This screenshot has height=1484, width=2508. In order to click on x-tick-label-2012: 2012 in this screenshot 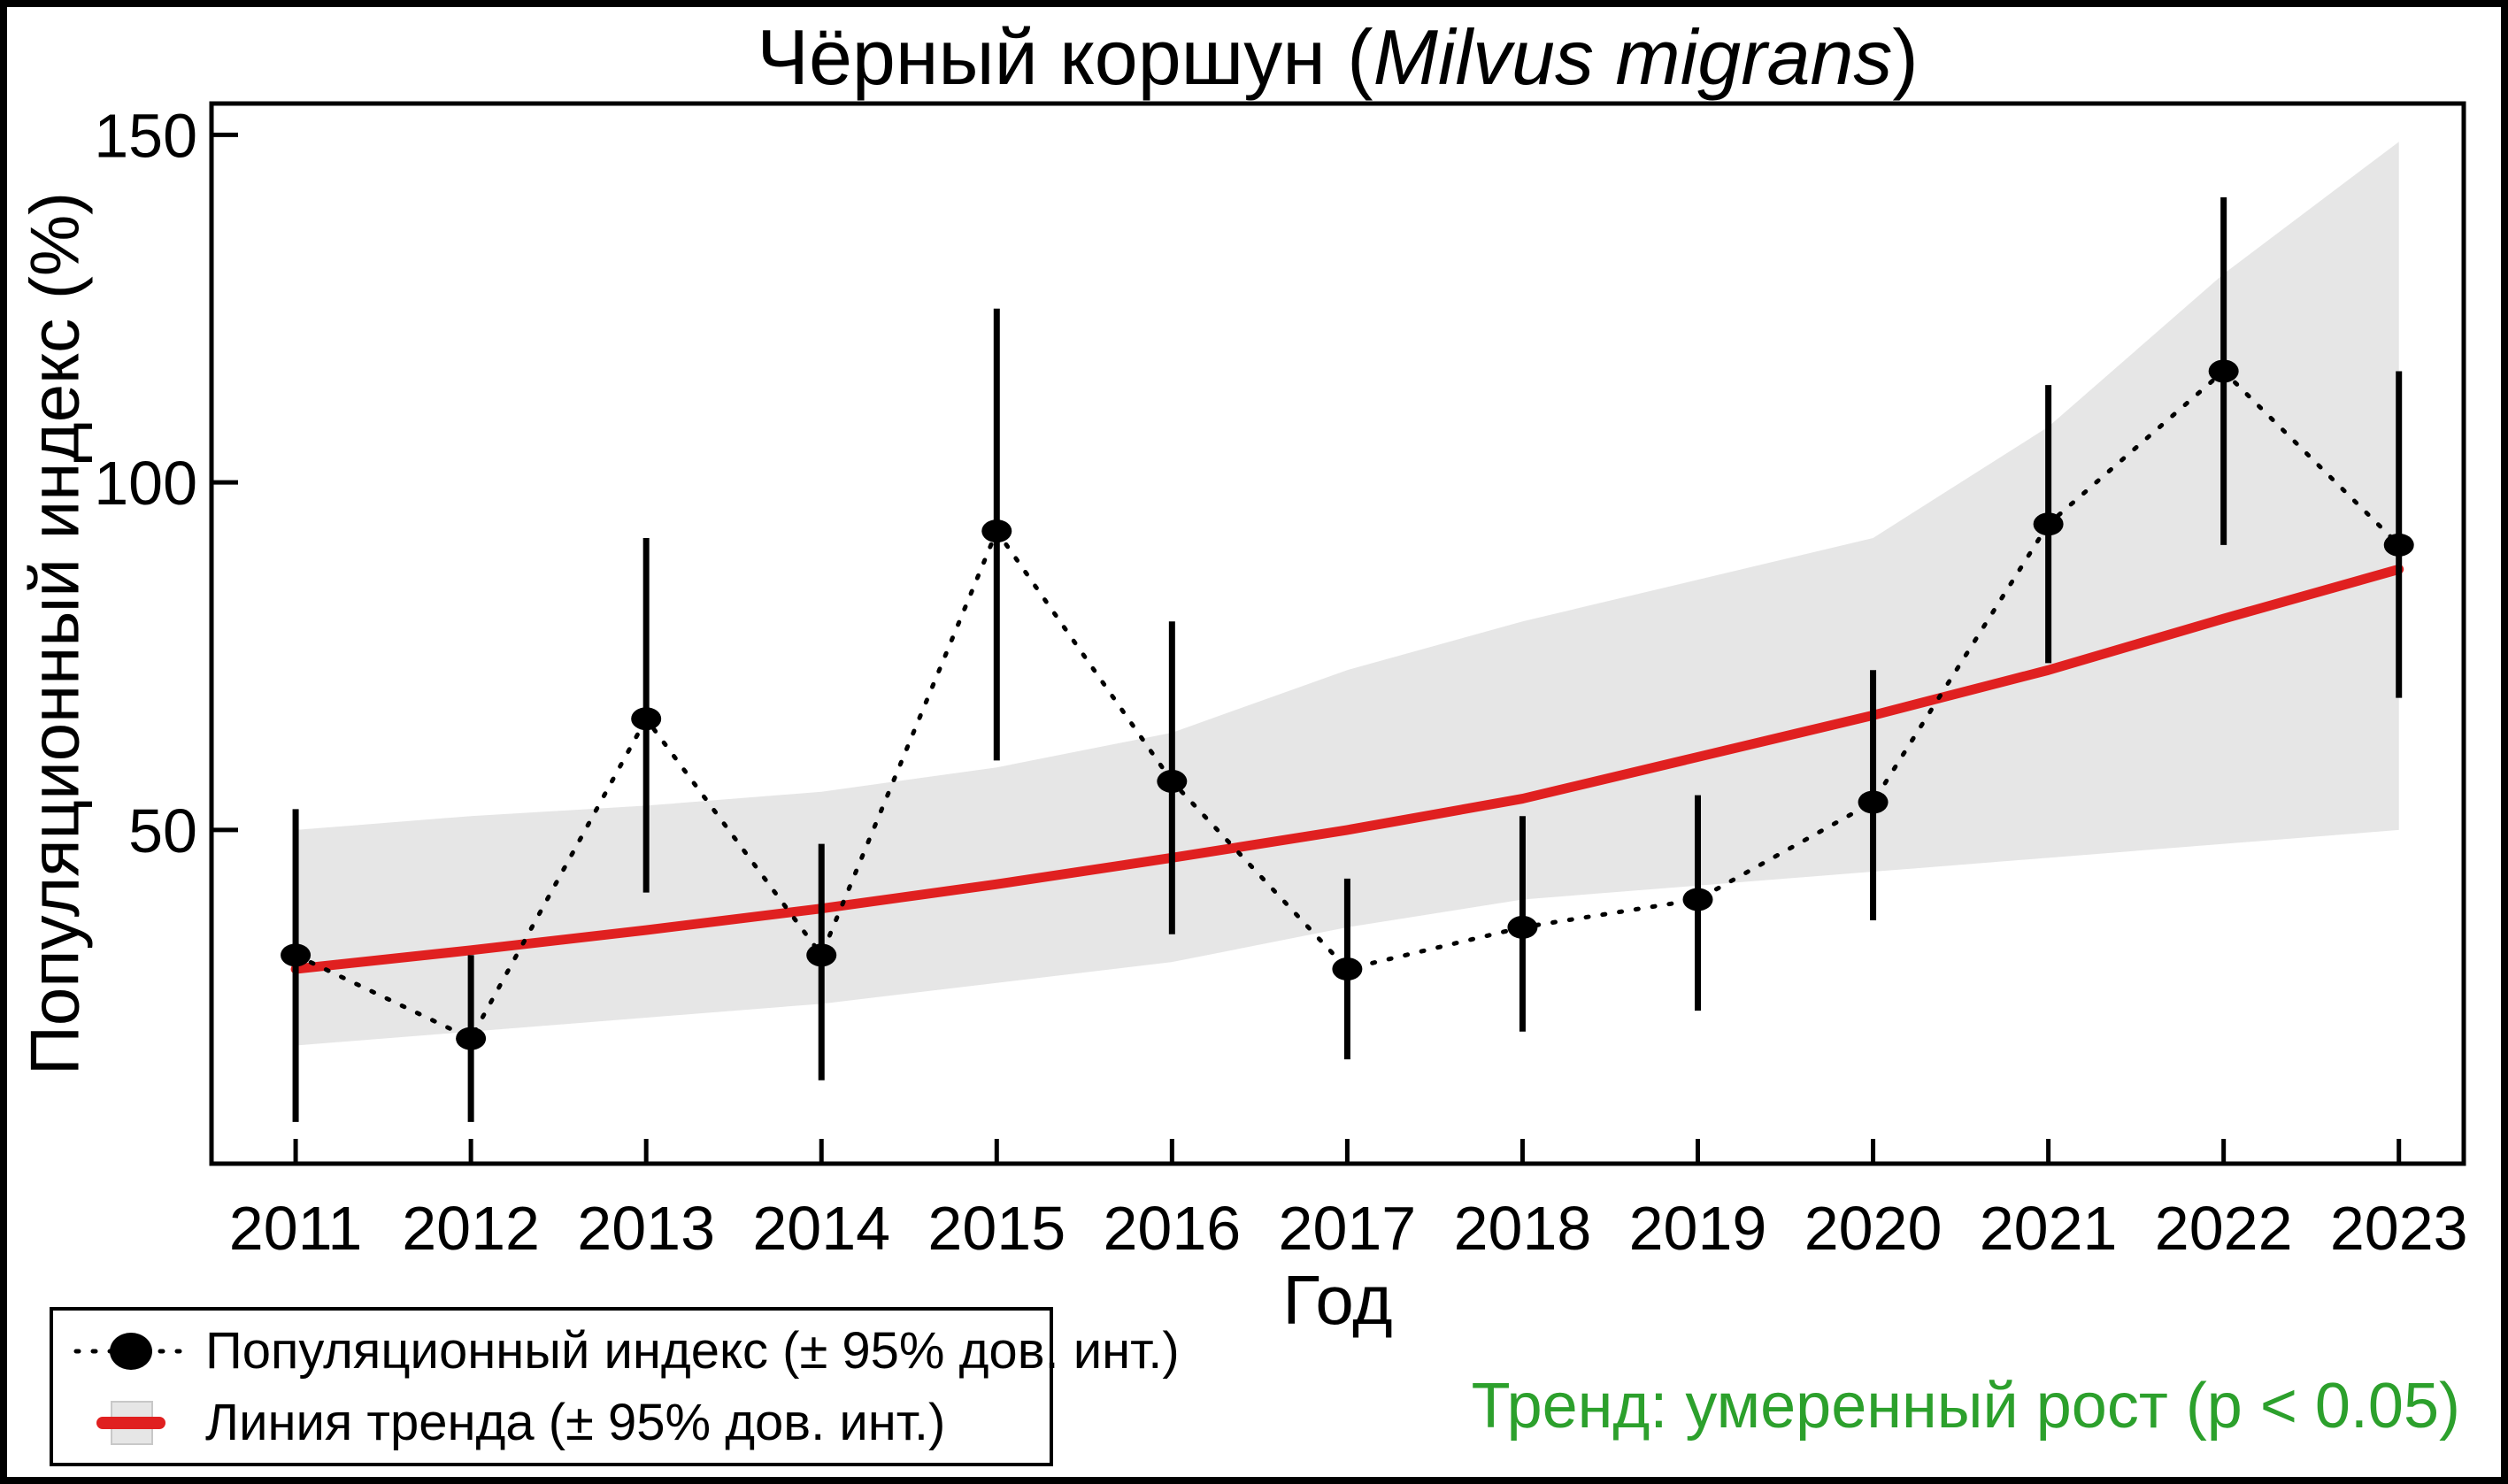, I will do `click(471, 1228)`.